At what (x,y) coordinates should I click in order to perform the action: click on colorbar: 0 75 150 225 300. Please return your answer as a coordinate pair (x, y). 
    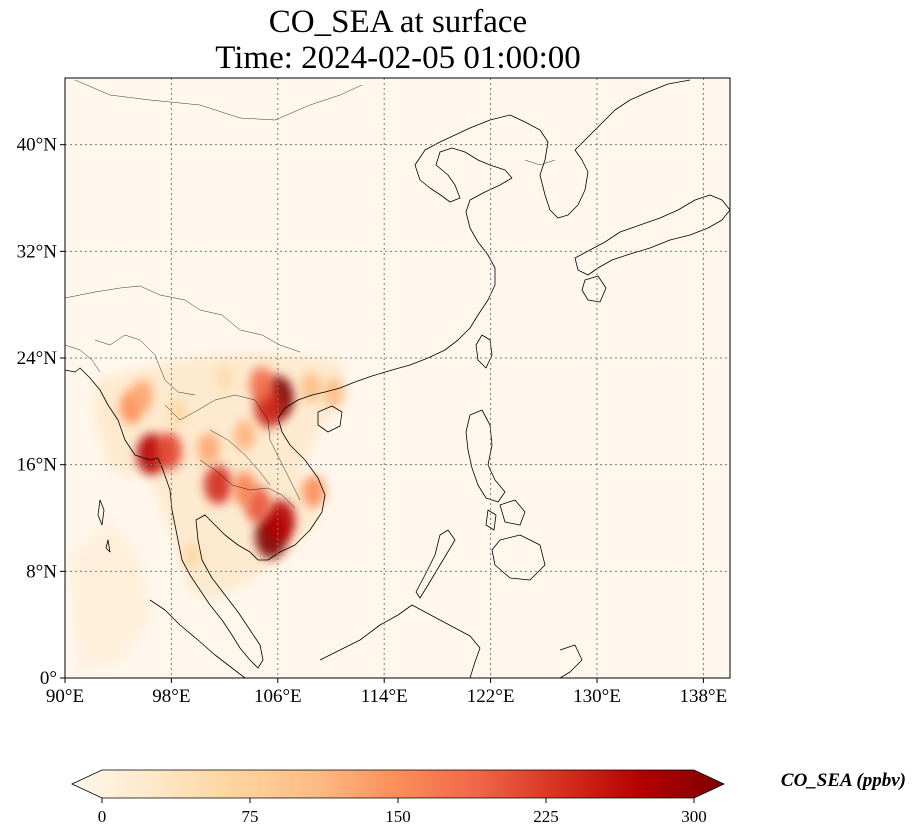
    Looking at the image, I should click on (398, 797).